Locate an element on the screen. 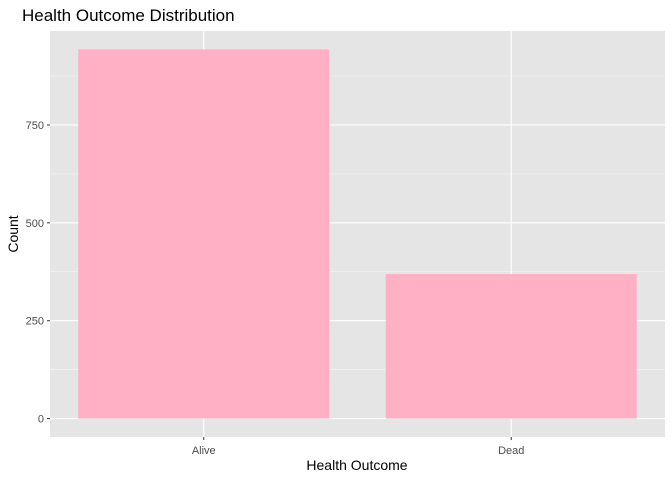 The image size is (672, 480). x-tick-label: Dead is located at coordinates (511, 451).